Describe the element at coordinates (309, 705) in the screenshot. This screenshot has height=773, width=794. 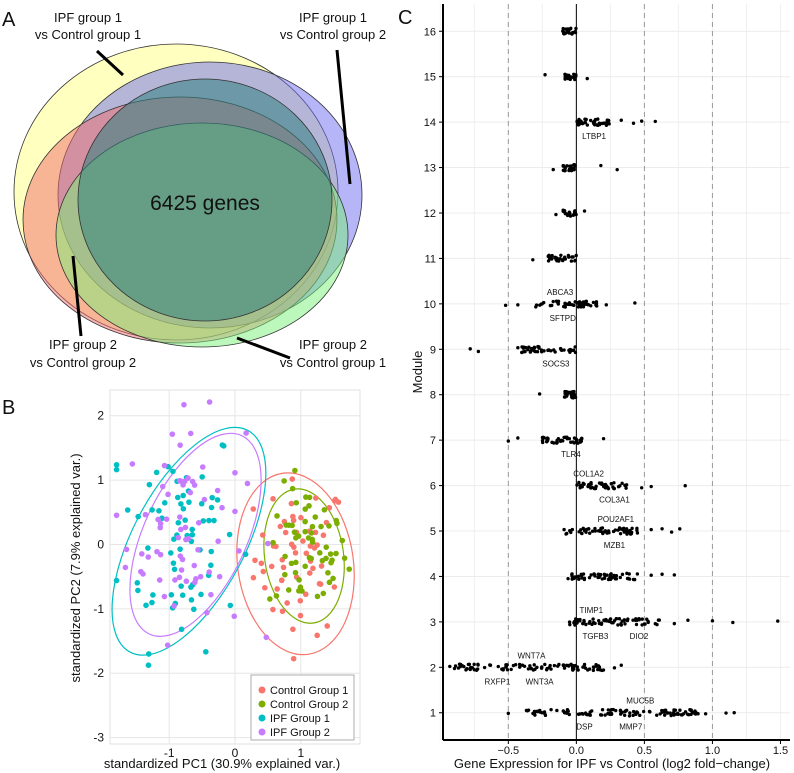
I see `pca-legend-label: Control Group 2` at that location.